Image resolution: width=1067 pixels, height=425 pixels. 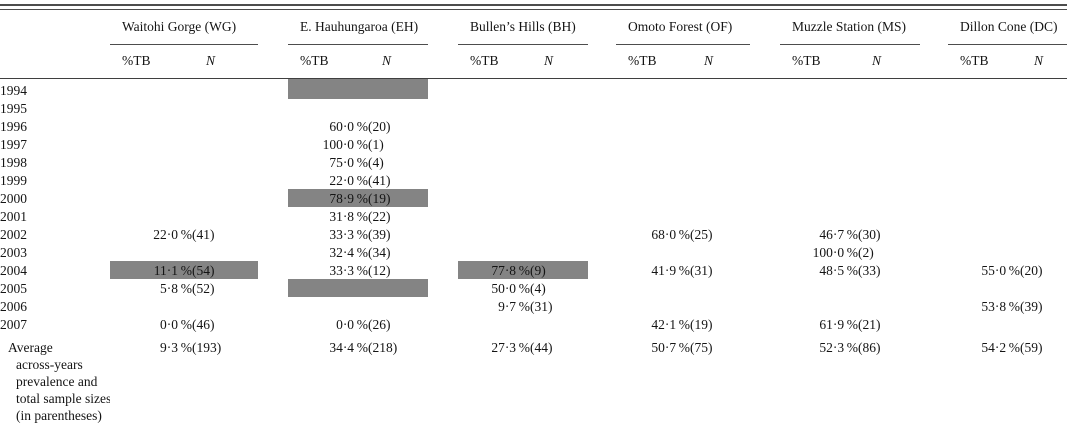 I want to click on year-cell: 1997, so click(x=13, y=144).